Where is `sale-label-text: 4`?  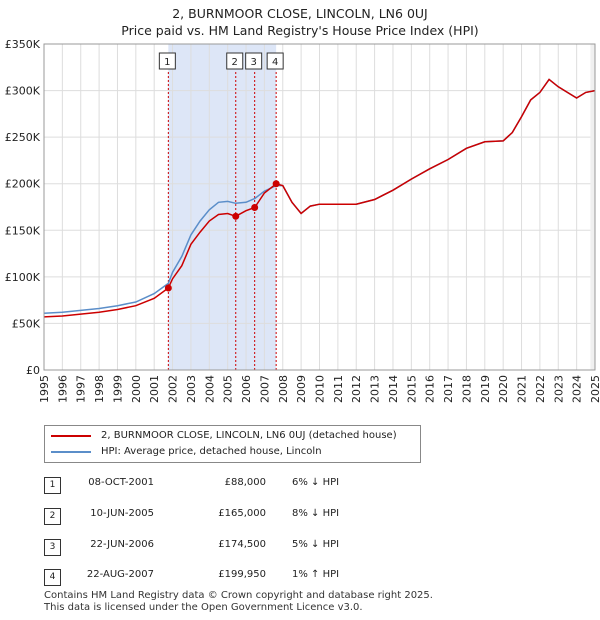
sale-label-text: 4 is located at coordinates (275, 62).